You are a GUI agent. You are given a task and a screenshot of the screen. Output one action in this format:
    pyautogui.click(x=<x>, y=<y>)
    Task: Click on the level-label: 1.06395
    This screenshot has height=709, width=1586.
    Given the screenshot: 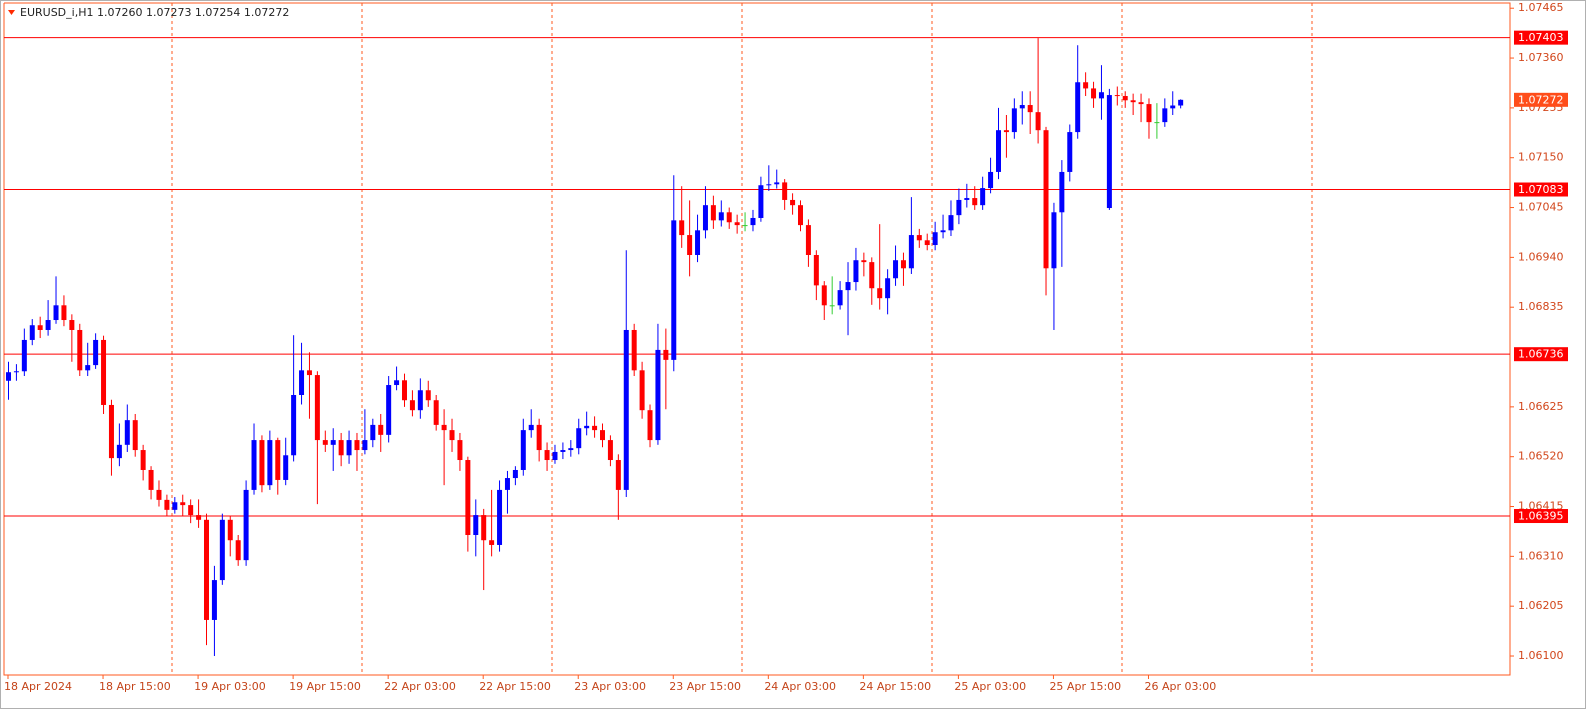 What is the action you would take?
    pyautogui.click(x=1541, y=516)
    